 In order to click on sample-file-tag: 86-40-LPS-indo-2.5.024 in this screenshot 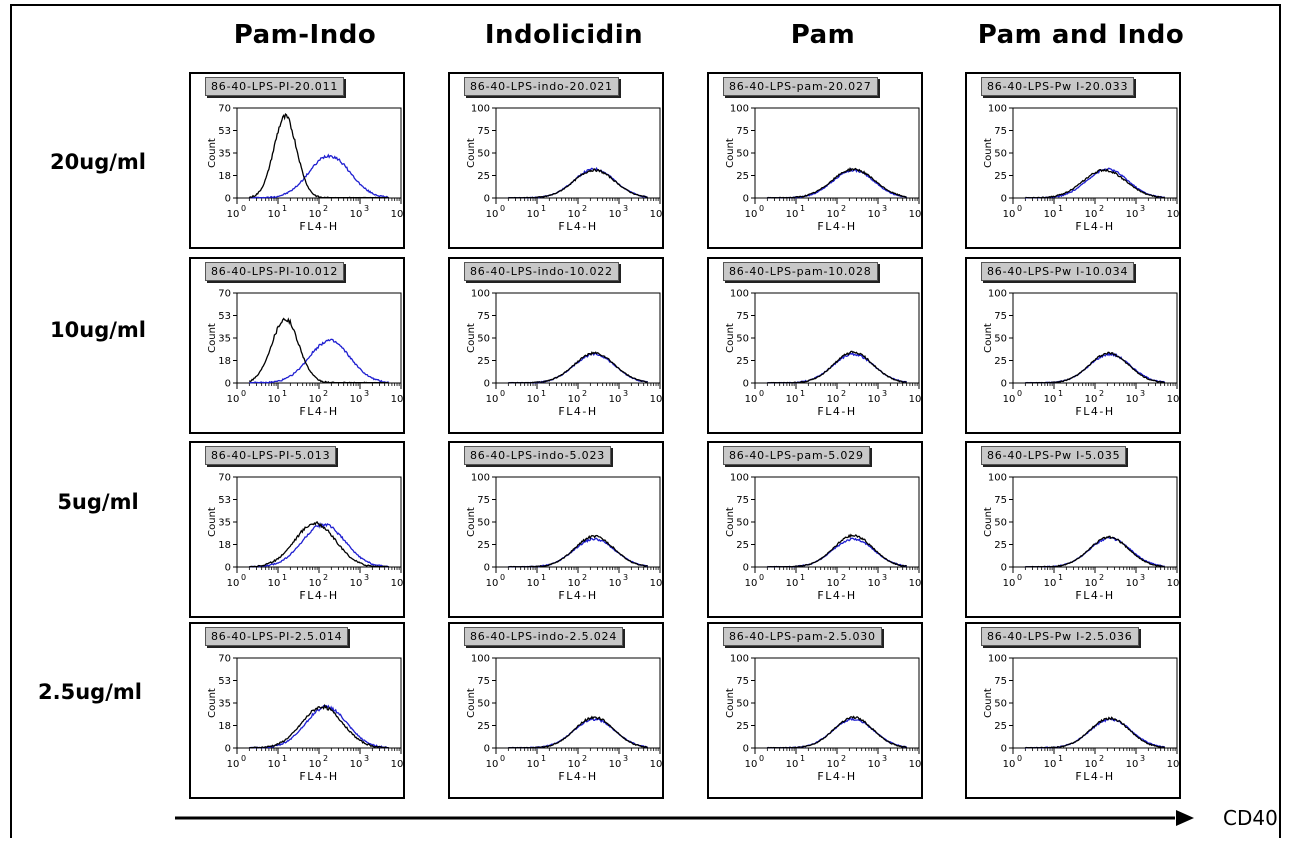, I will do `click(544, 636)`.